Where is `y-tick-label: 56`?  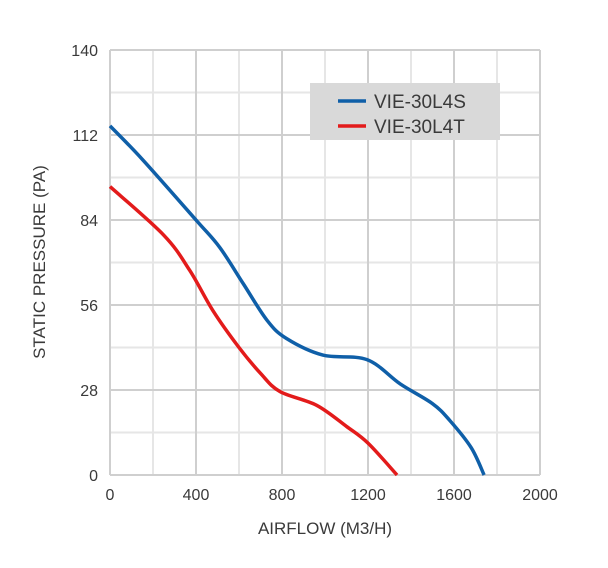 y-tick-label: 56 is located at coordinates (89, 306).